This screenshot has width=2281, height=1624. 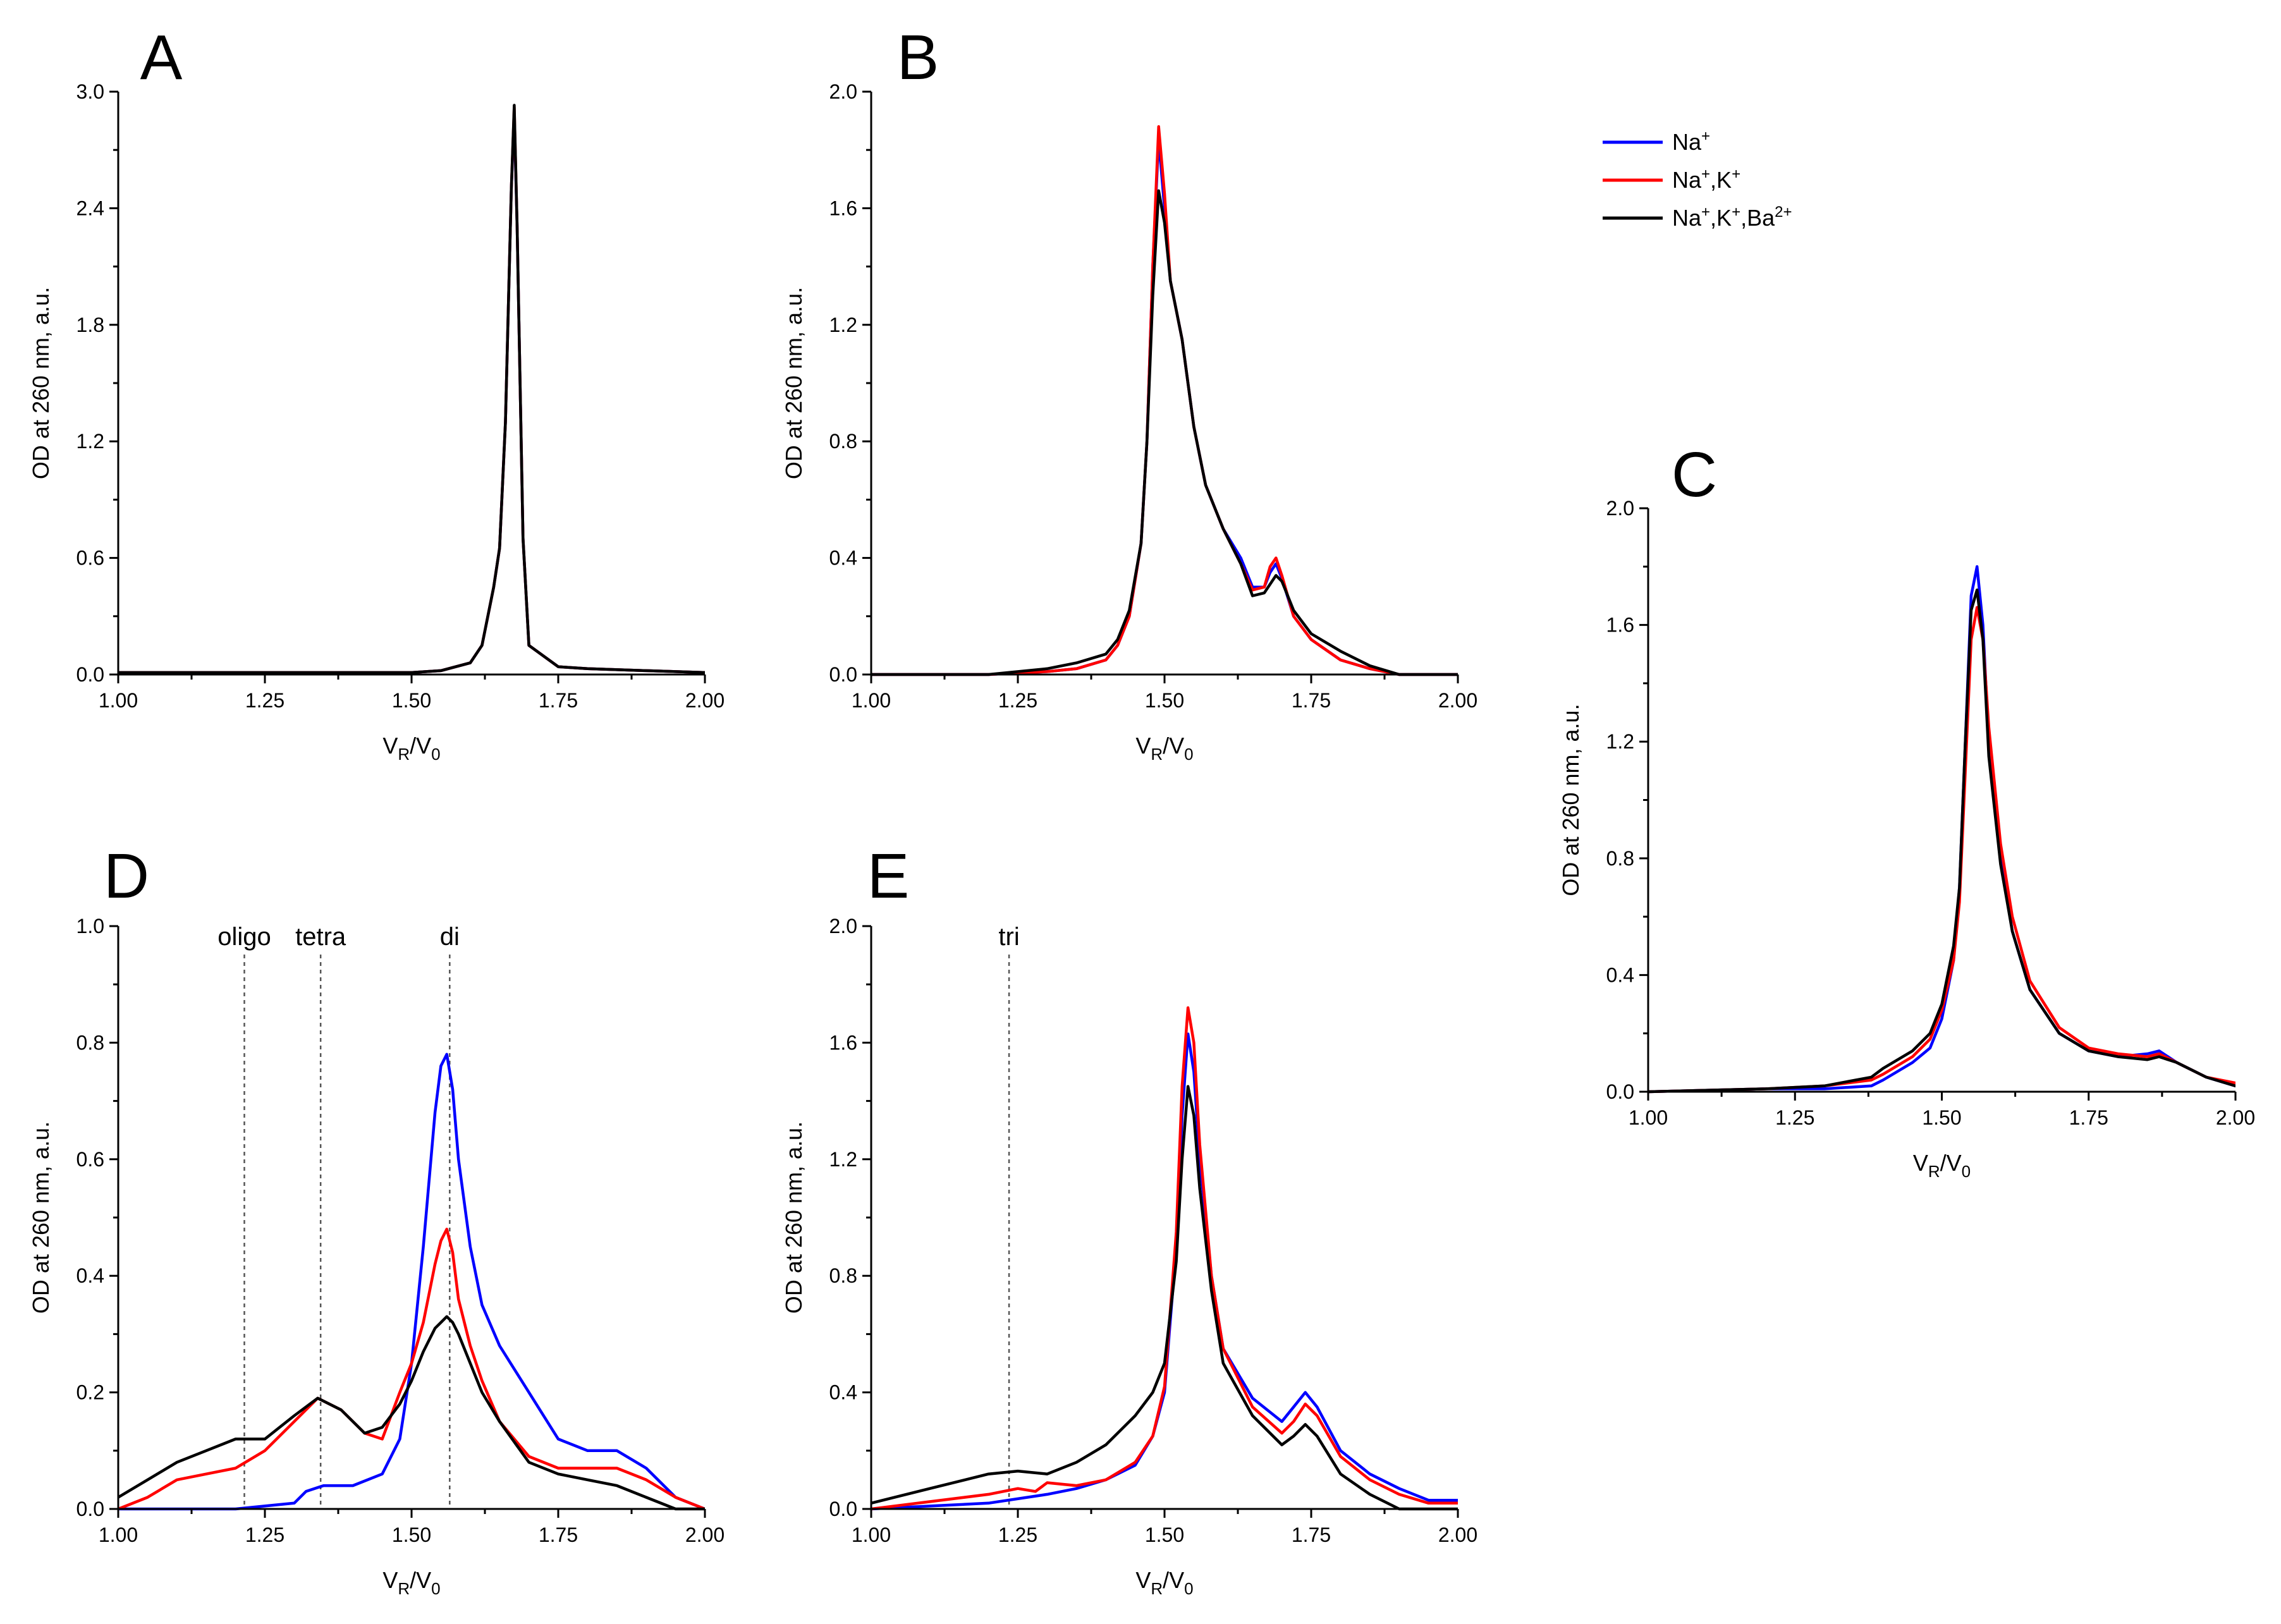 I want to click on y-tick-label: 3.0, so click(x=90, y=91).